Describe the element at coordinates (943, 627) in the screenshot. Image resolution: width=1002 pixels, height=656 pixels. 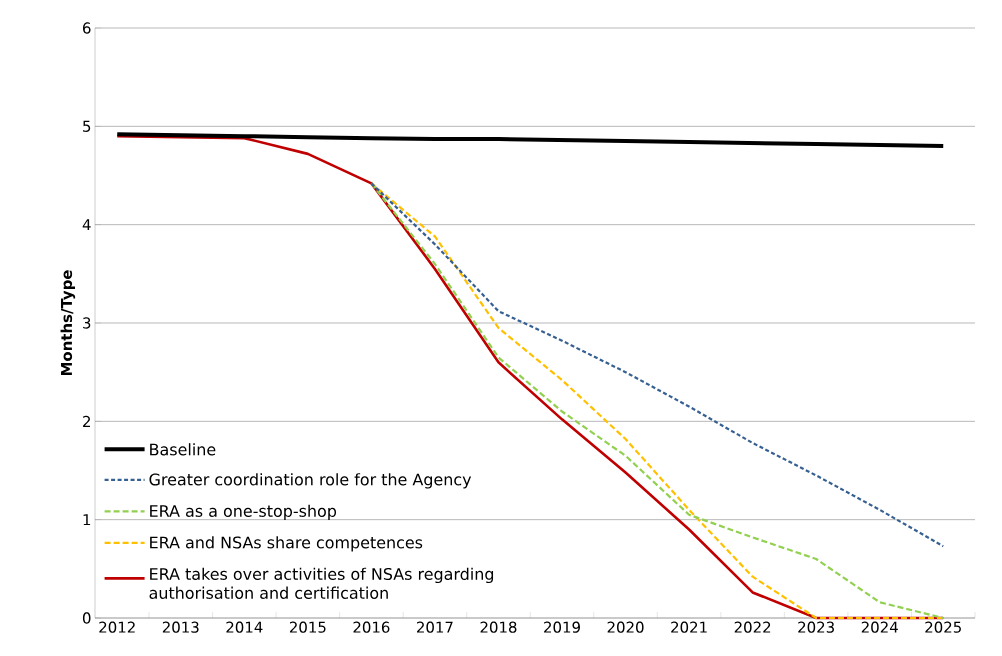
I see `x-tick-label: 2025` at that location.